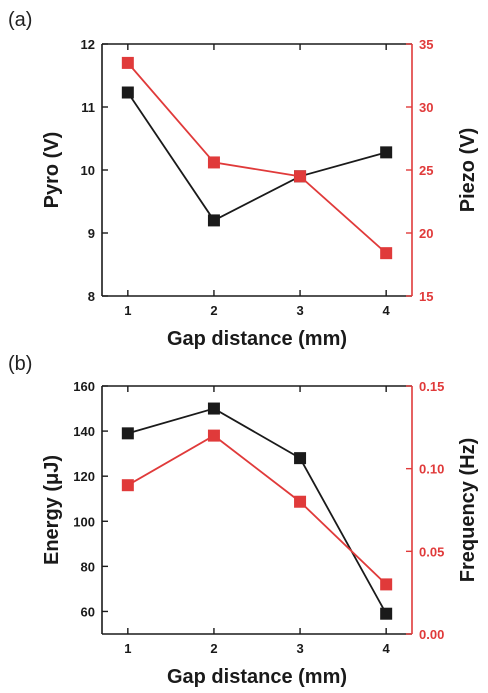  What do you see at coordinates (431, 469) in the screenshot?
I see `y-right-tick-label: 0.10` at bounding box center [431, 469].